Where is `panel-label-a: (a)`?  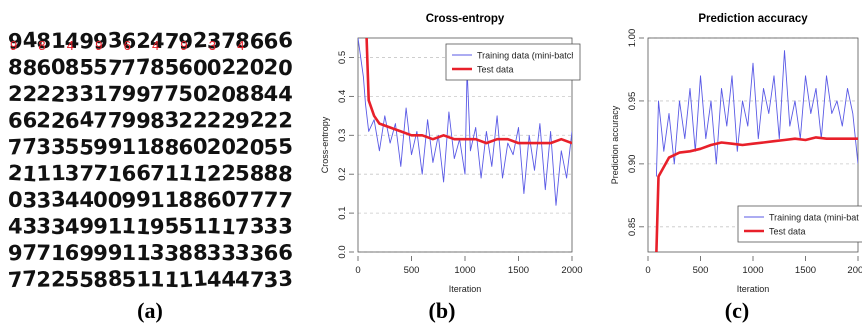 panel-label-a: (a) is located at coordinates (150, 310).